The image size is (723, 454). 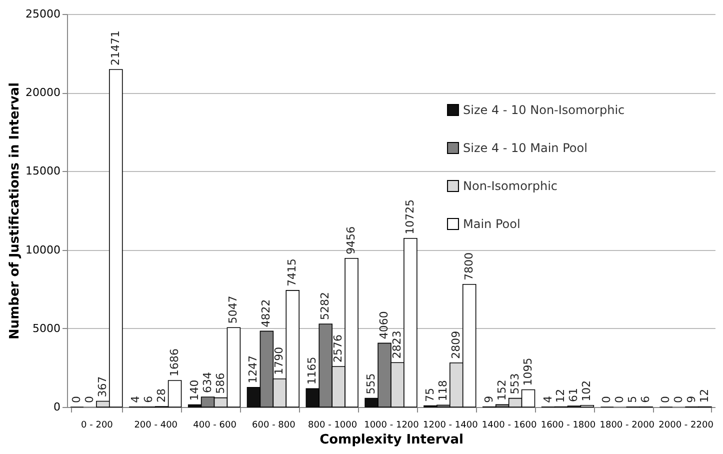 I want to click on x-tick-label: 0 - 200, so click(x=97, y=425).